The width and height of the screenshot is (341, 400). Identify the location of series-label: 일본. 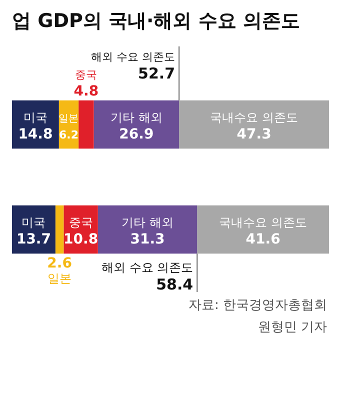
(68, 119).